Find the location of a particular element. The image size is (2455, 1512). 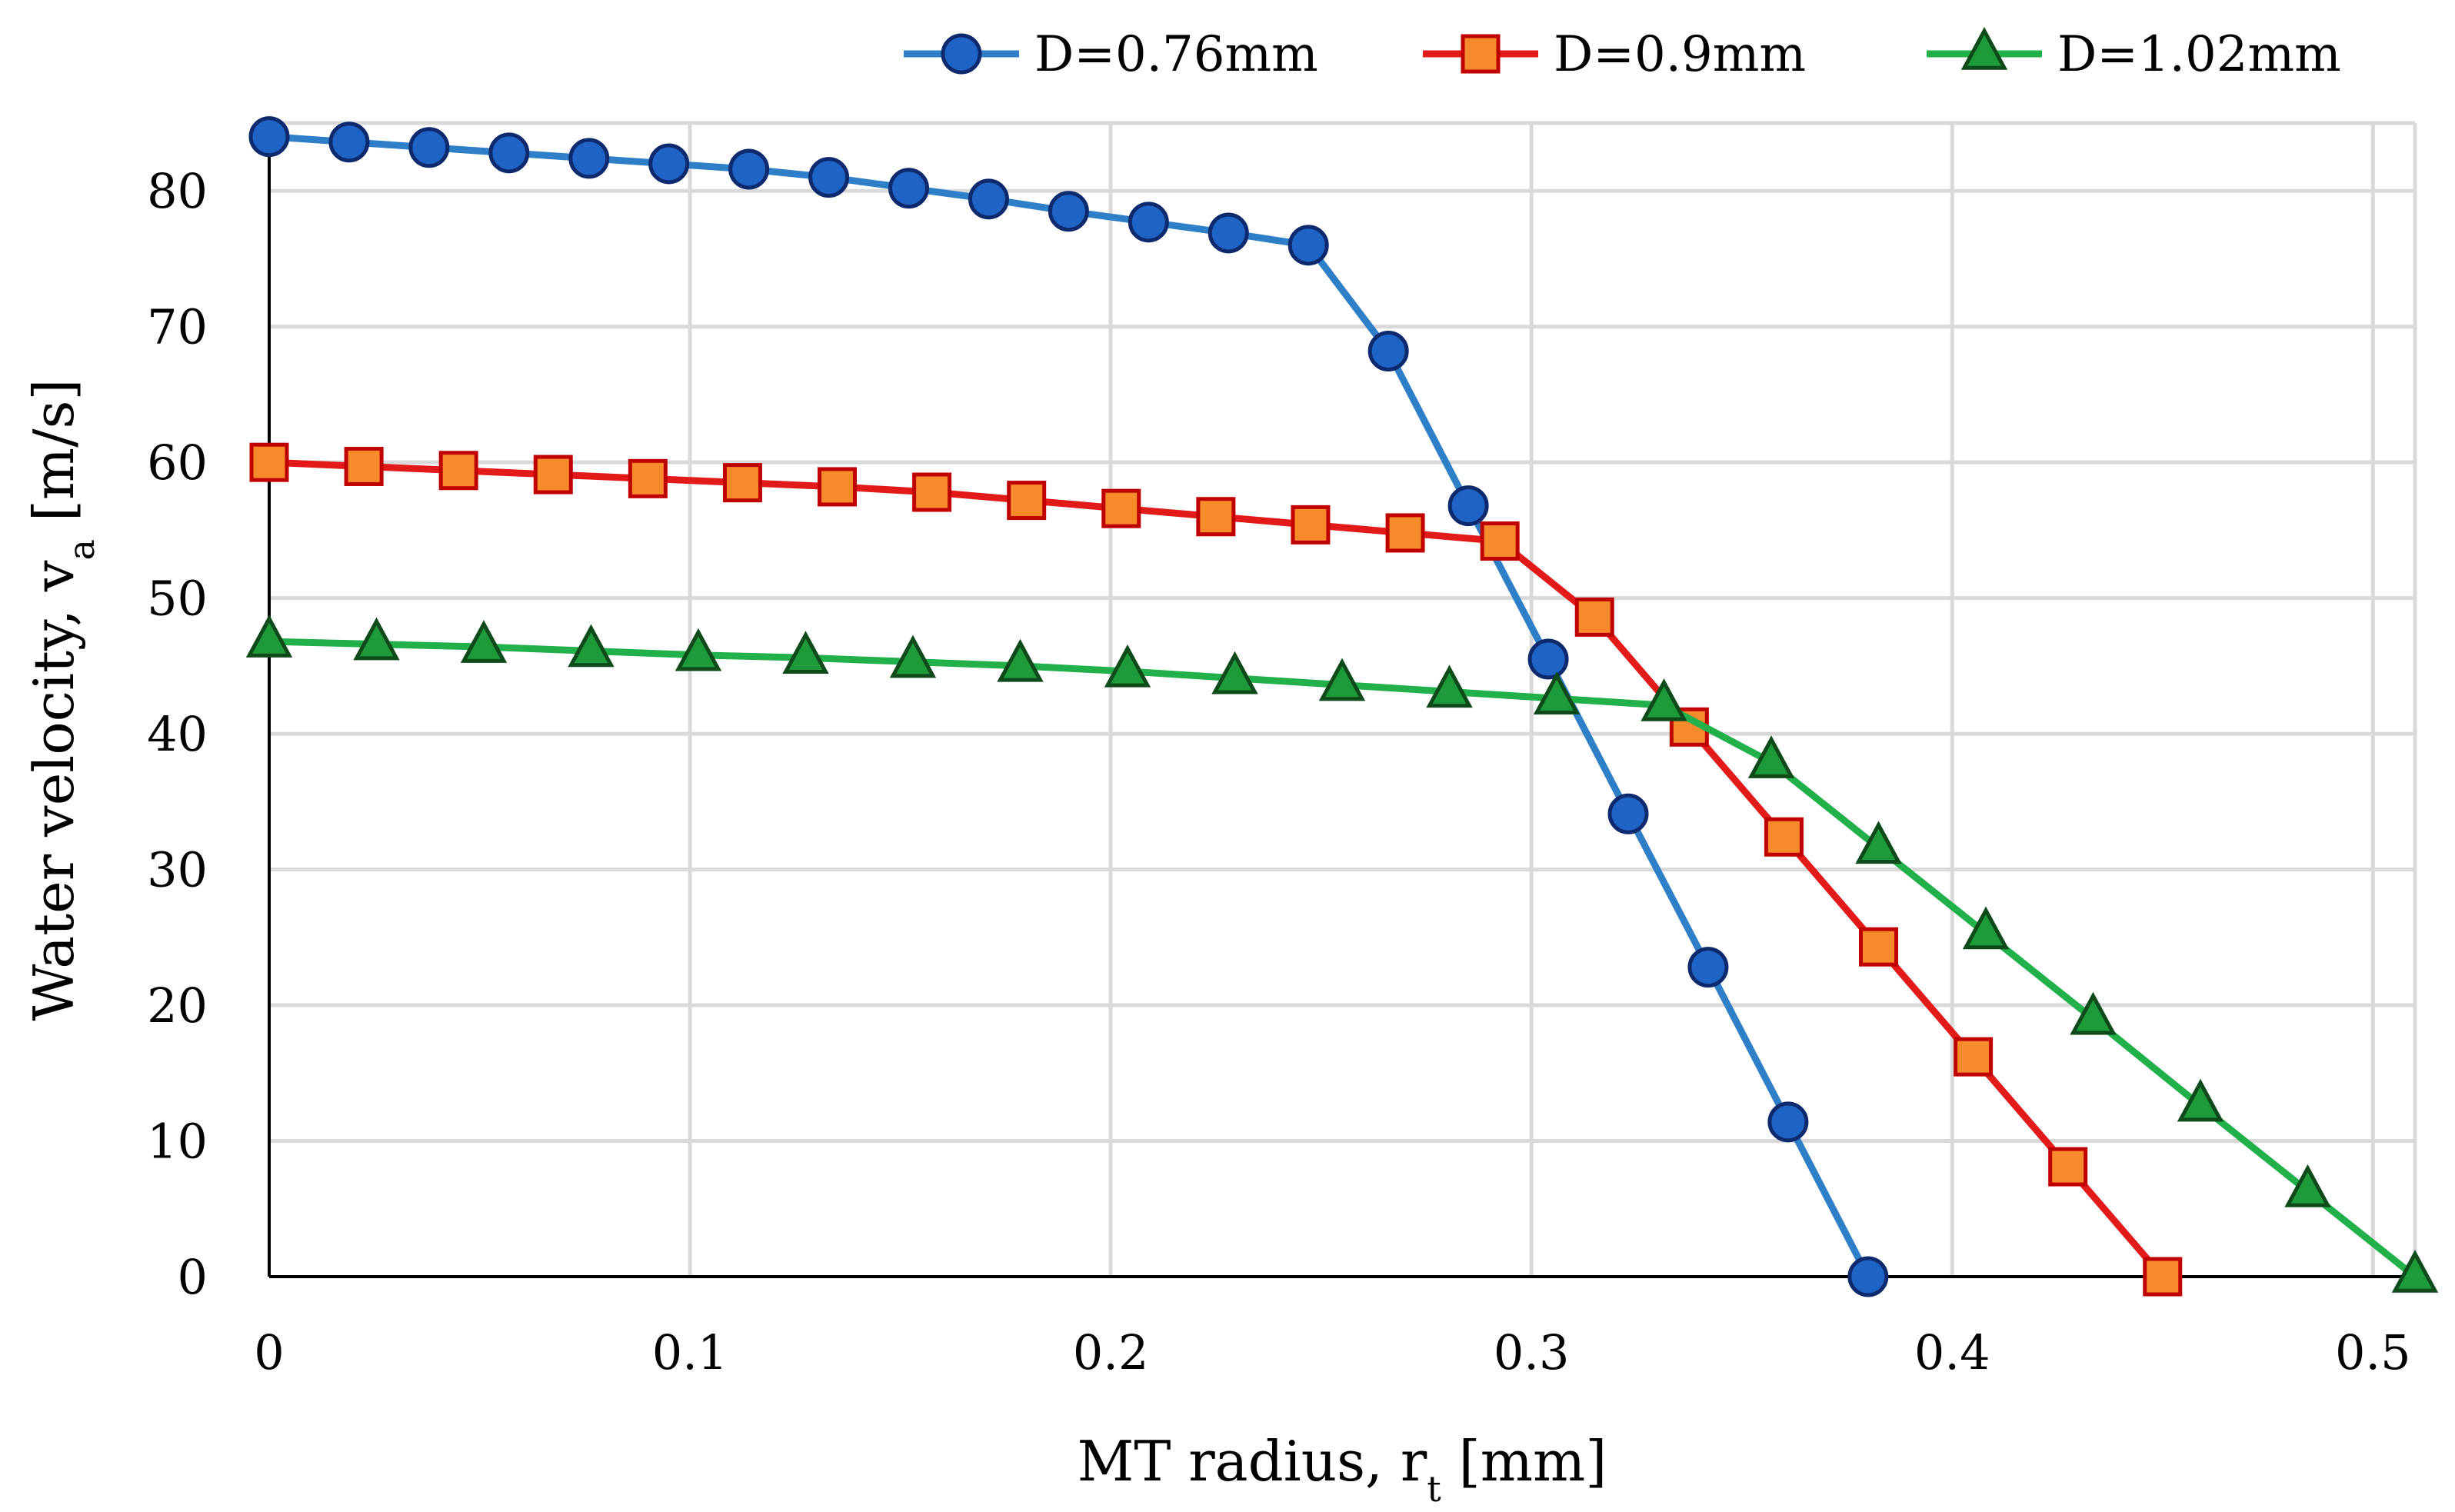

legend-label: D=0.76mm is located at coordinates (1176, 54).